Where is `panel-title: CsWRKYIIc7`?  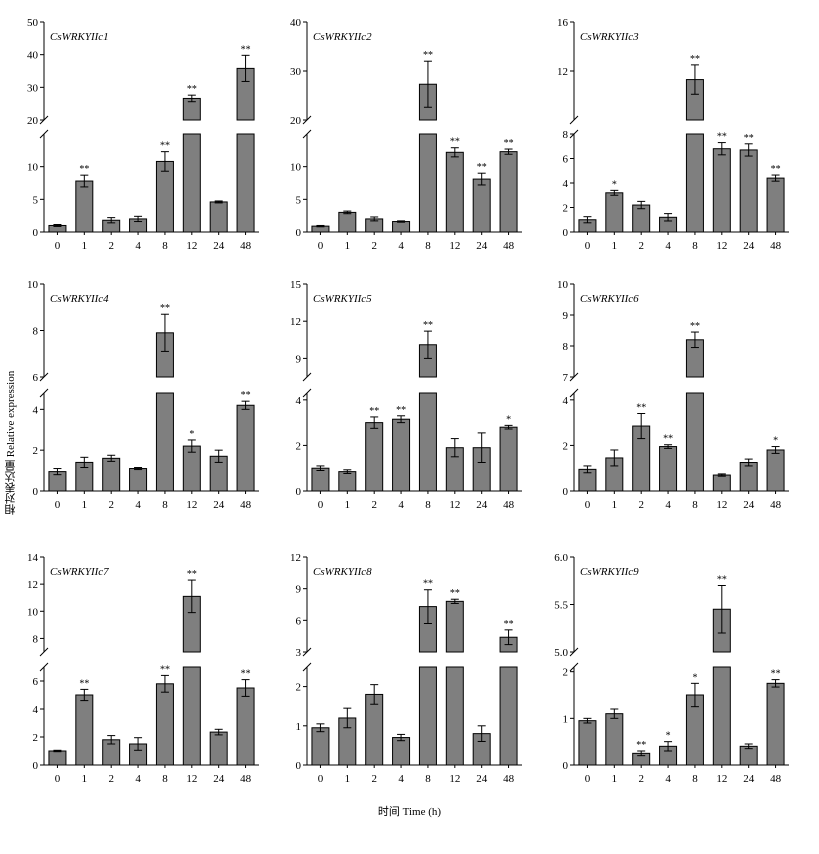
panel-title: CsWRKYIIc7 is located at coordinates (79, 572).